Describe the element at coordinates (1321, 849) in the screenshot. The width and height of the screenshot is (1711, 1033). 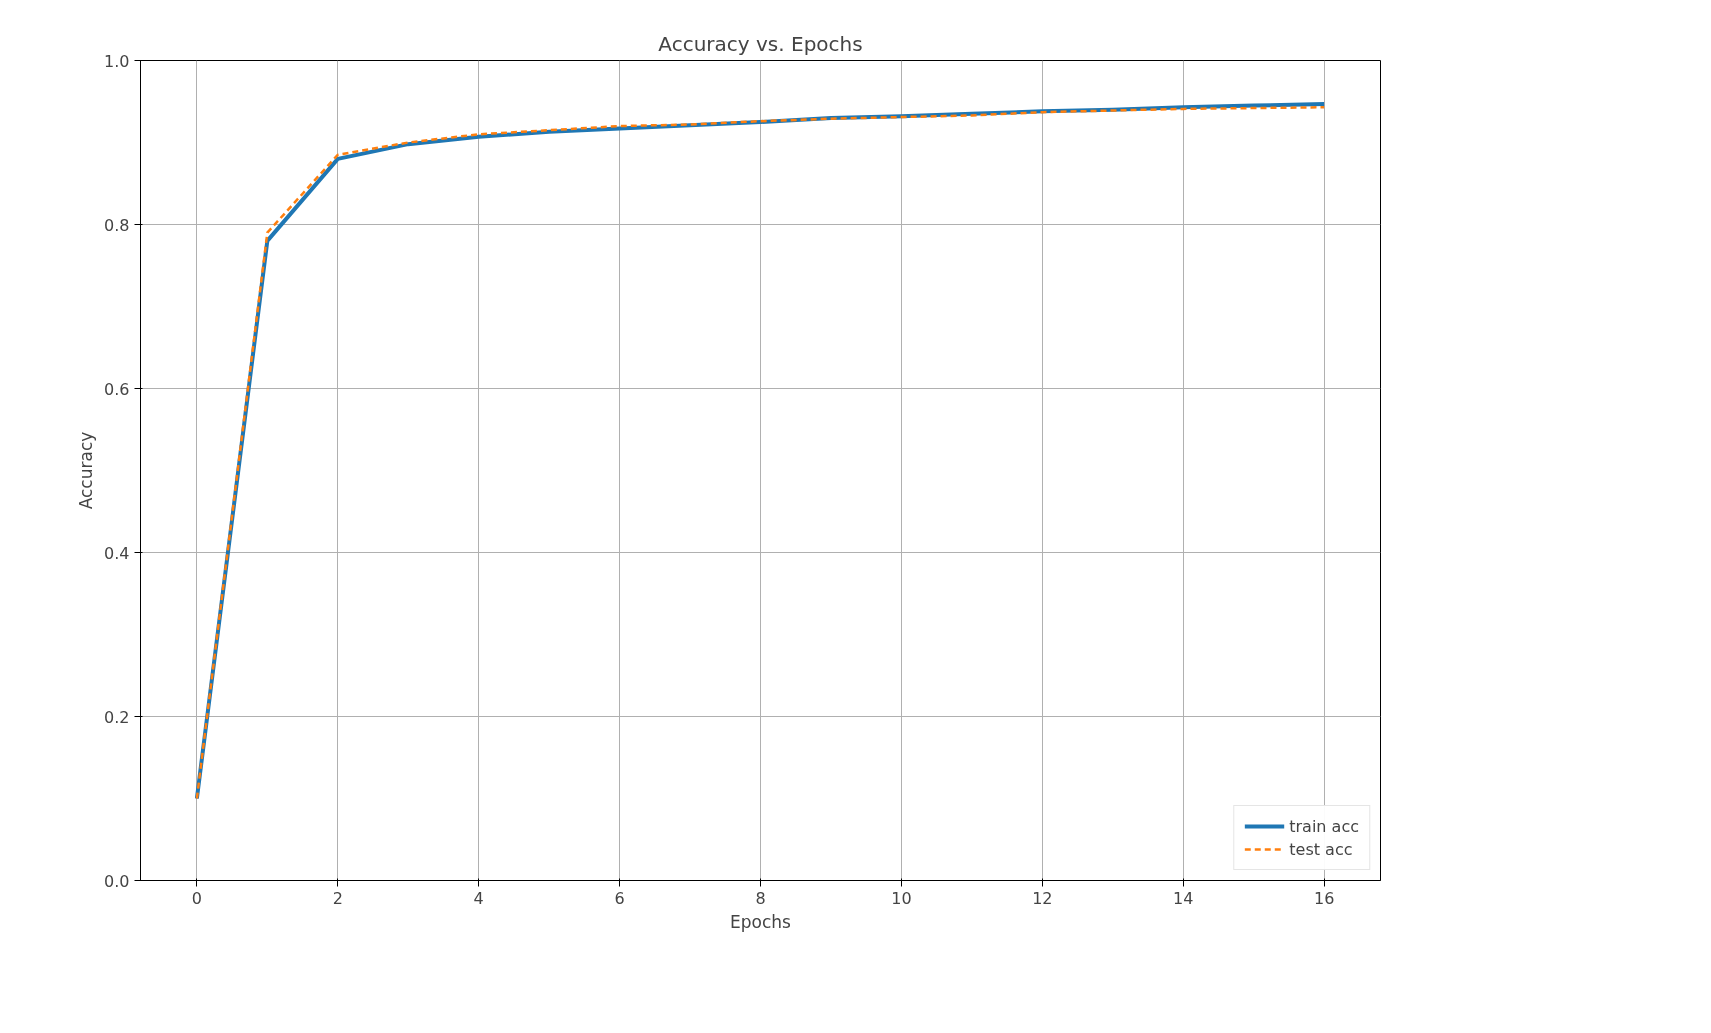
I see `legend-label: test acc` at that location.